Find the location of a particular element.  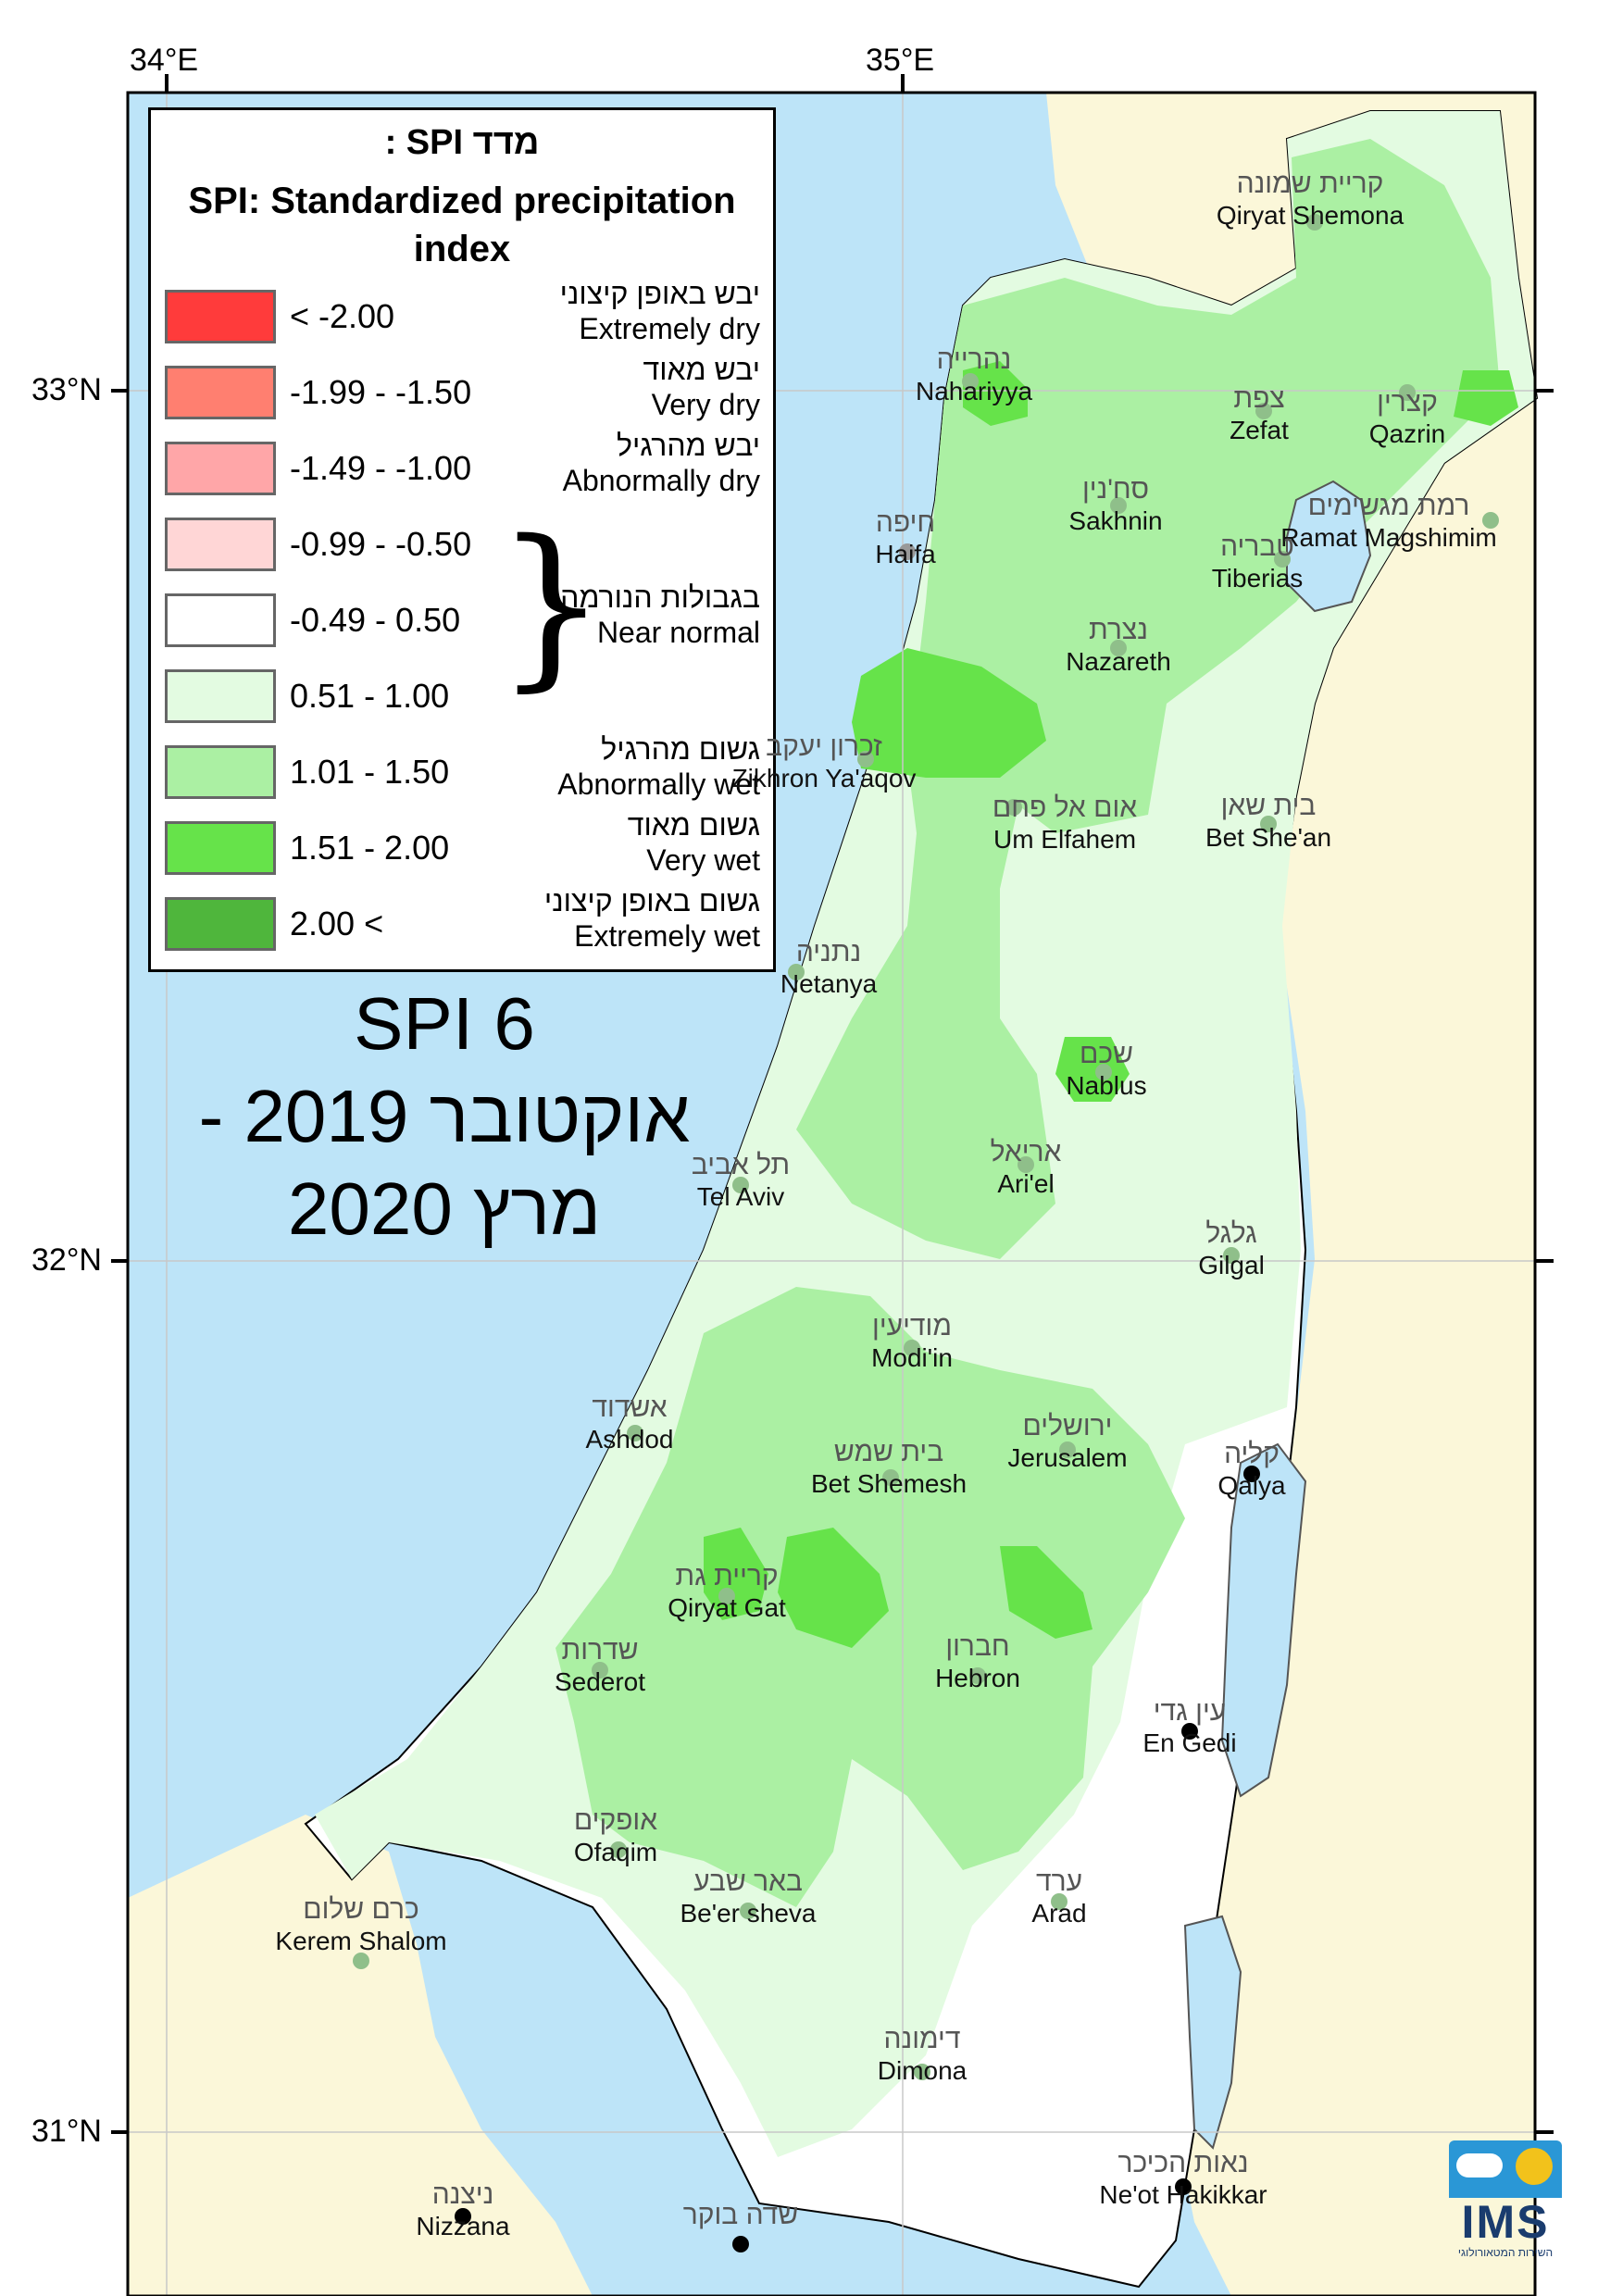

legend-range: 2.00 < is located at coordinates (337, 923).